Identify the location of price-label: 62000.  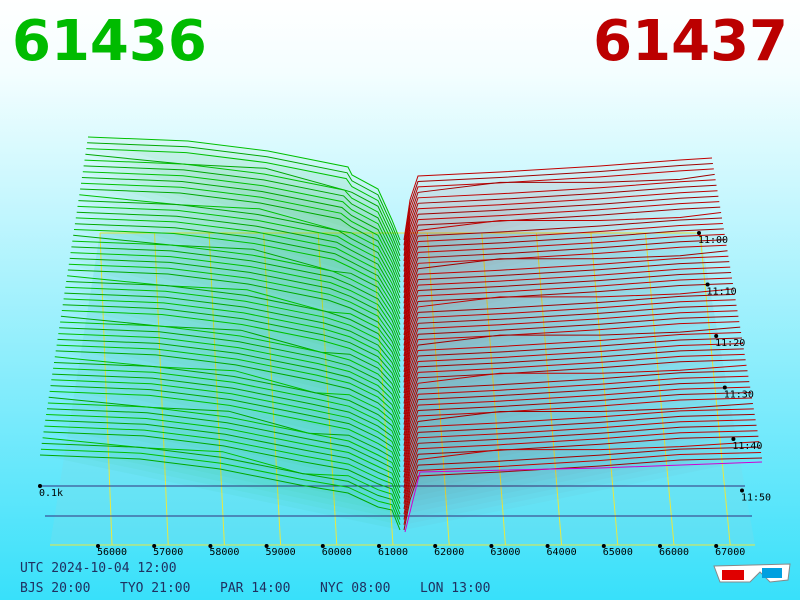
(449, 552).